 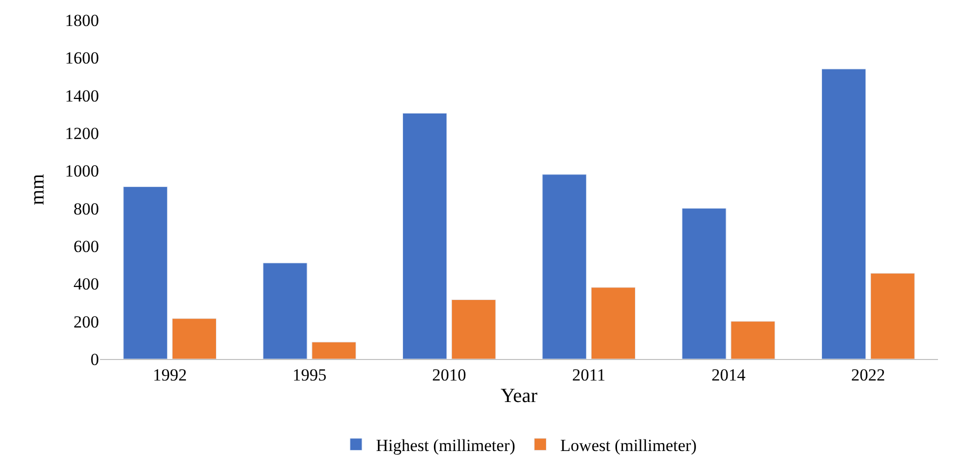 I want to click on x-tick-label: 1992, so click(x=169, y=374).